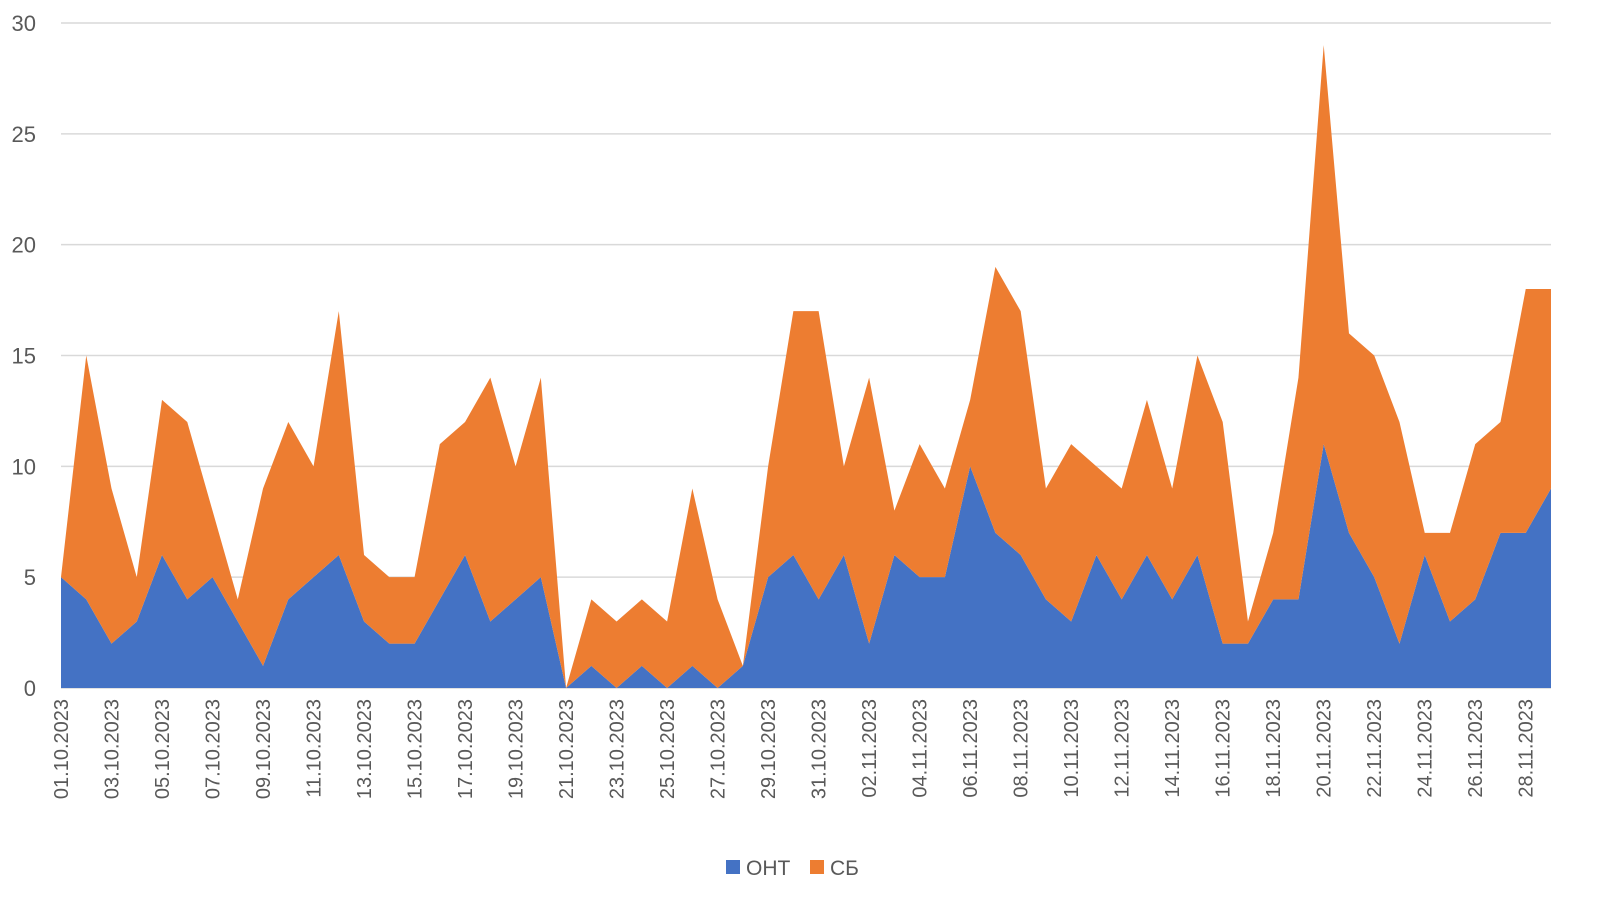 This screenshot has width=1600, height=914. I want to click on y-tick-label: 20, so click(24, 245).